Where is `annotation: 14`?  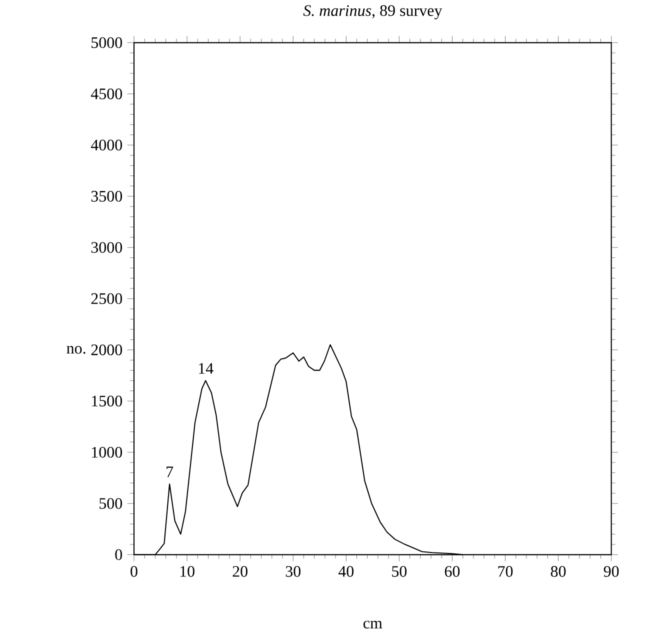 annotation: 14 is located at coordinates (206, 368).